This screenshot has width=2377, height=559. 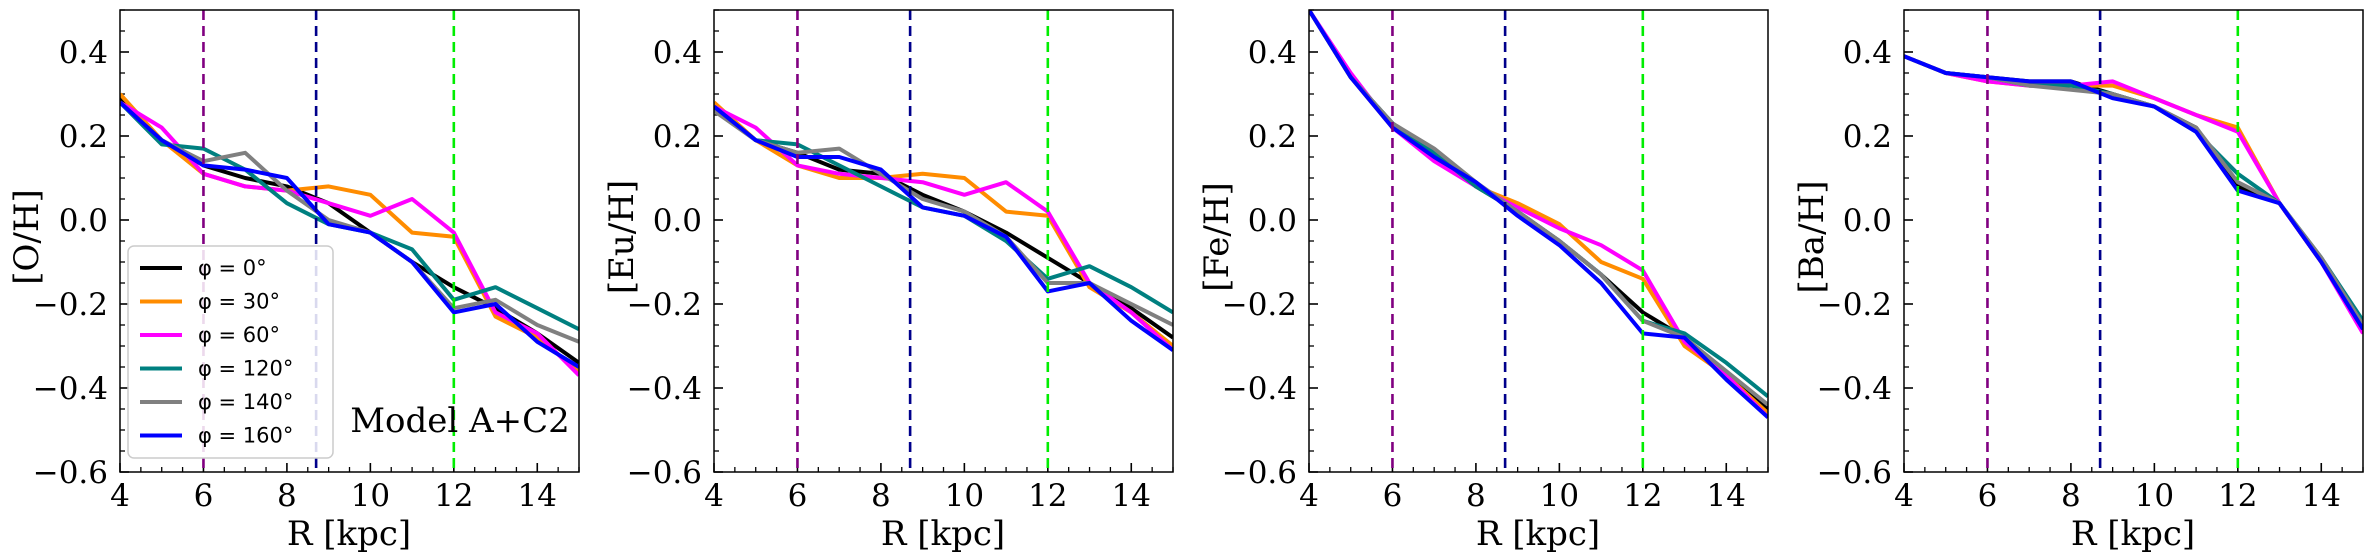 I want to click on panel-feh-series, so click(x=1538, y=214).